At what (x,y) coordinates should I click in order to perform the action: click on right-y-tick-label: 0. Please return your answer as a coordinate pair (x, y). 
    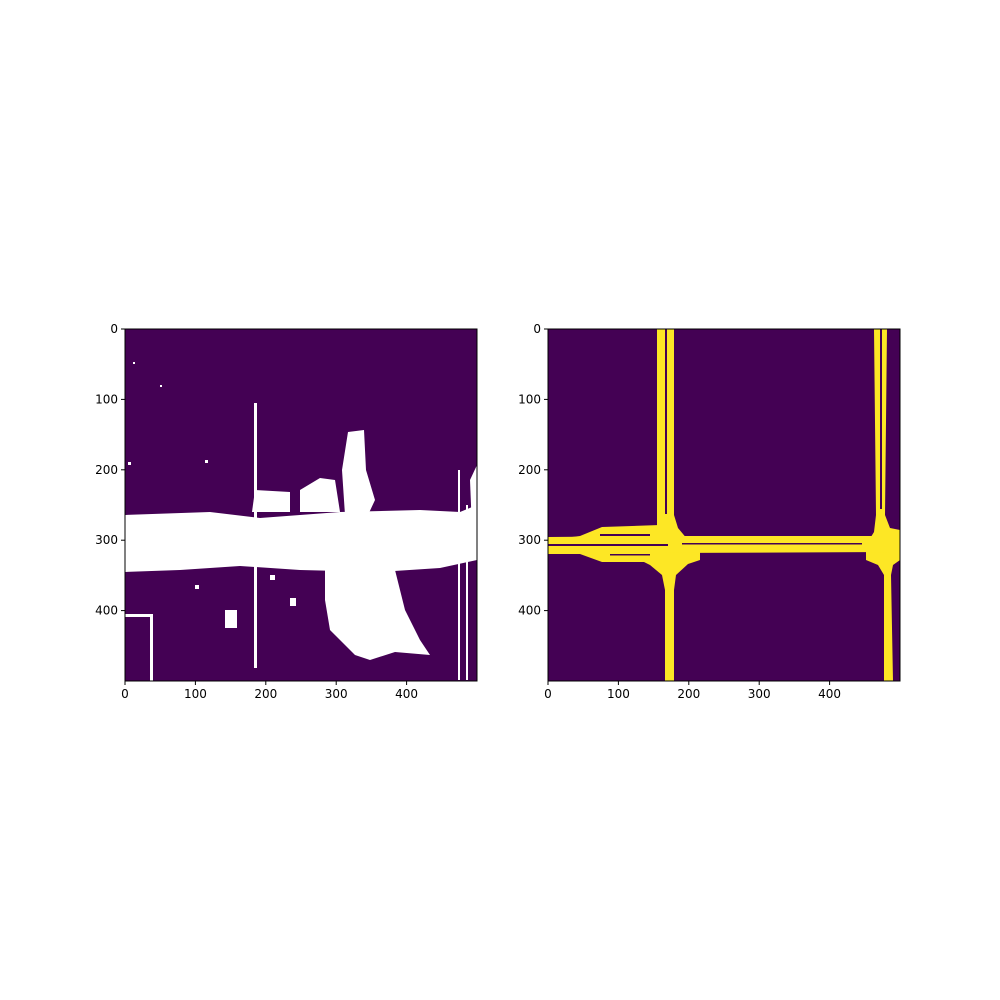
    Looking at the image, I should click on (537, 329).